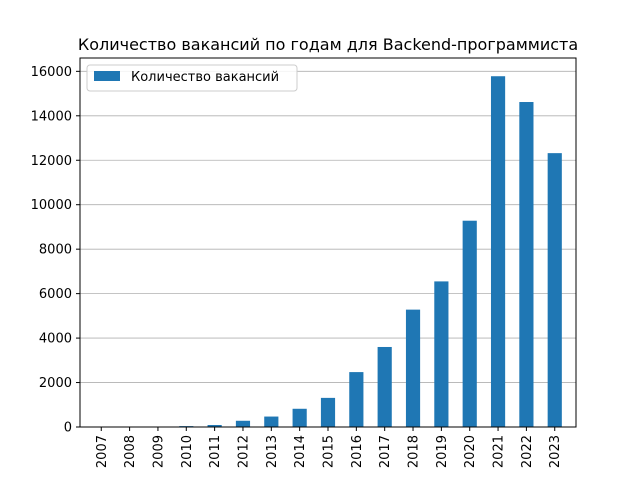  I want to click on y-tick-label: 12000, so click(51, 161).